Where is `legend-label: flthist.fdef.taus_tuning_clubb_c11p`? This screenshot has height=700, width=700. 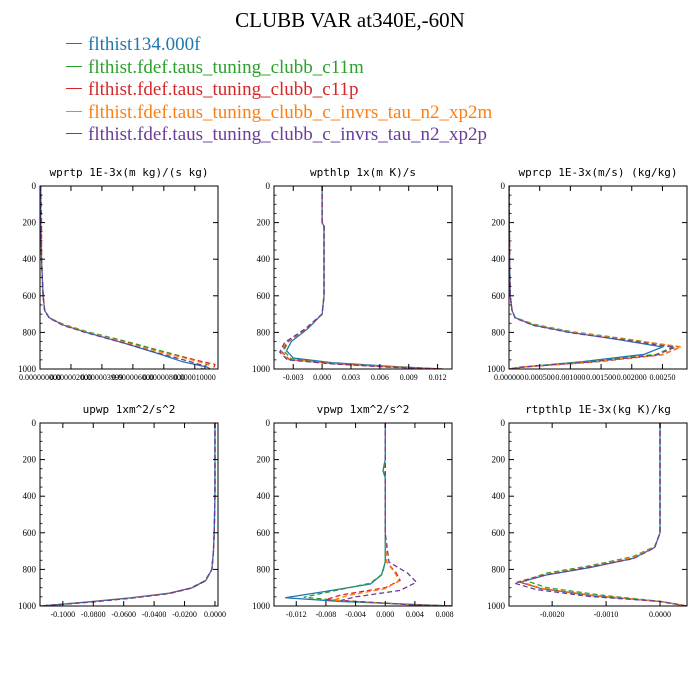
legend-label: flthist.fdef.taus_tuning_clubb_c11p is located at coordinates (223, 89).